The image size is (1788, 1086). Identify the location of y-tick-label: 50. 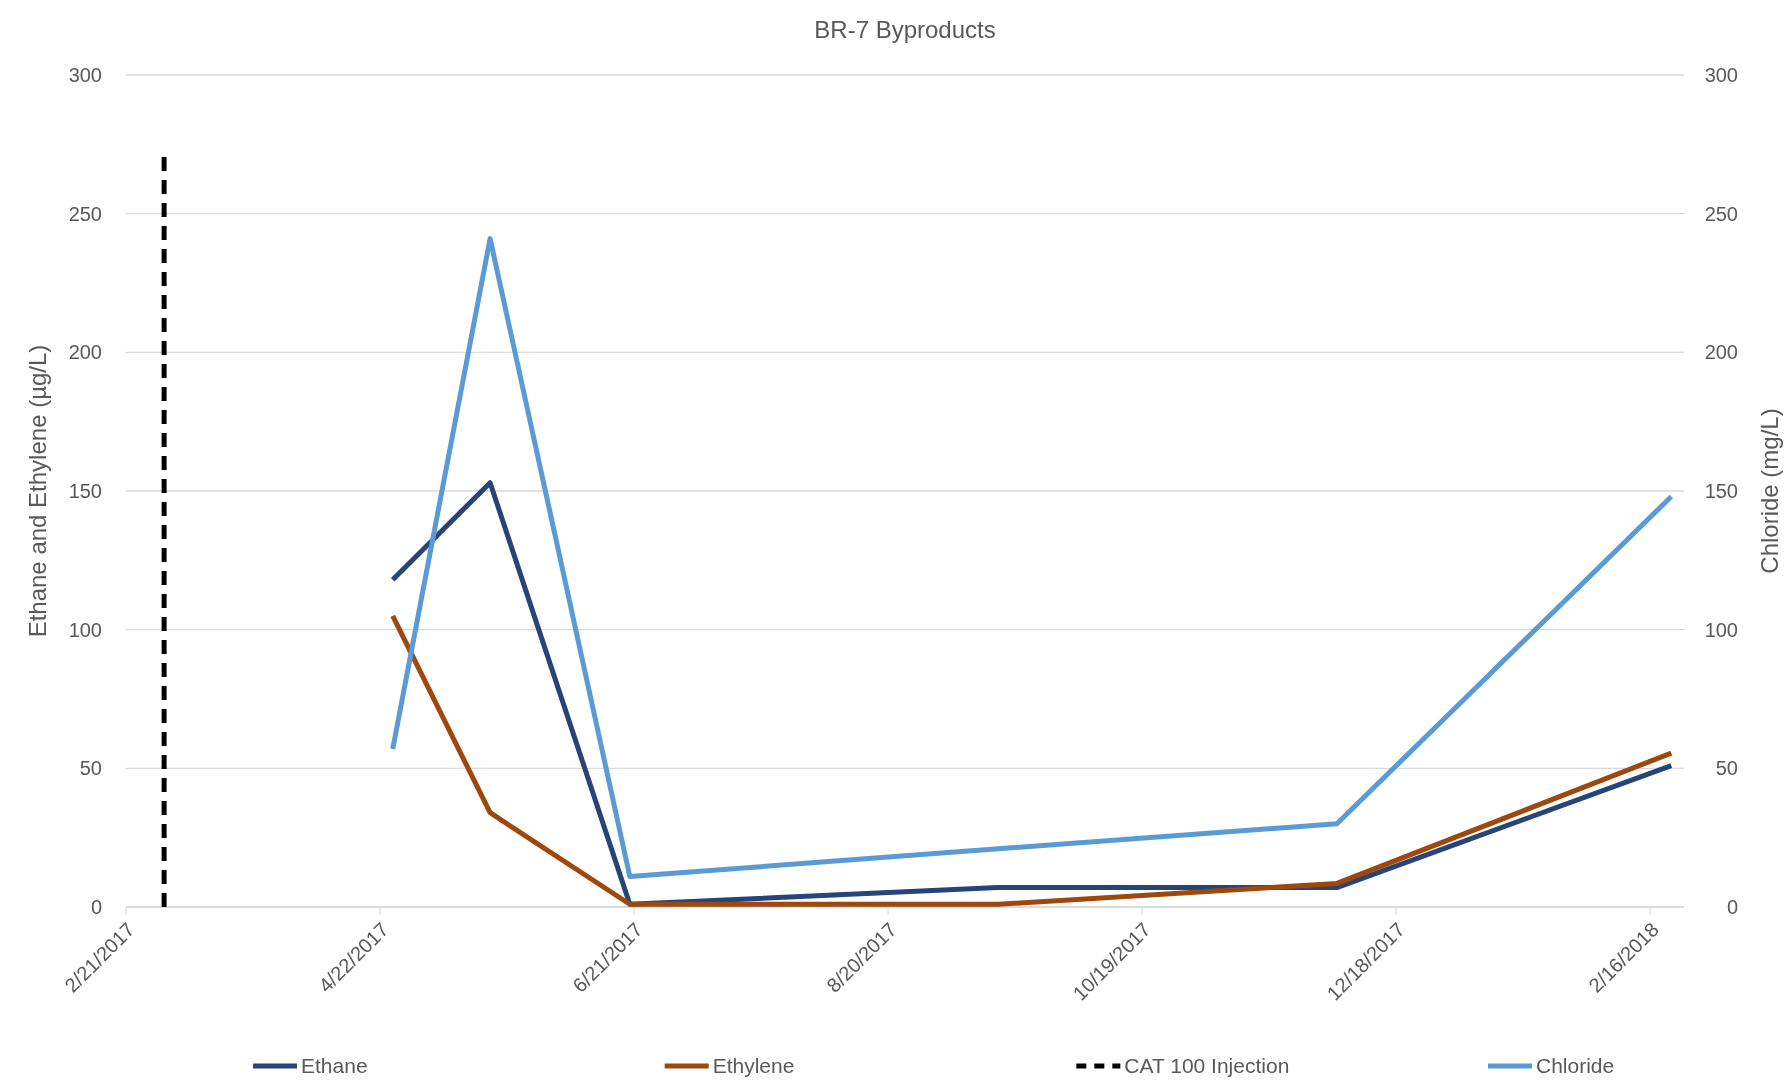
(90, 768).